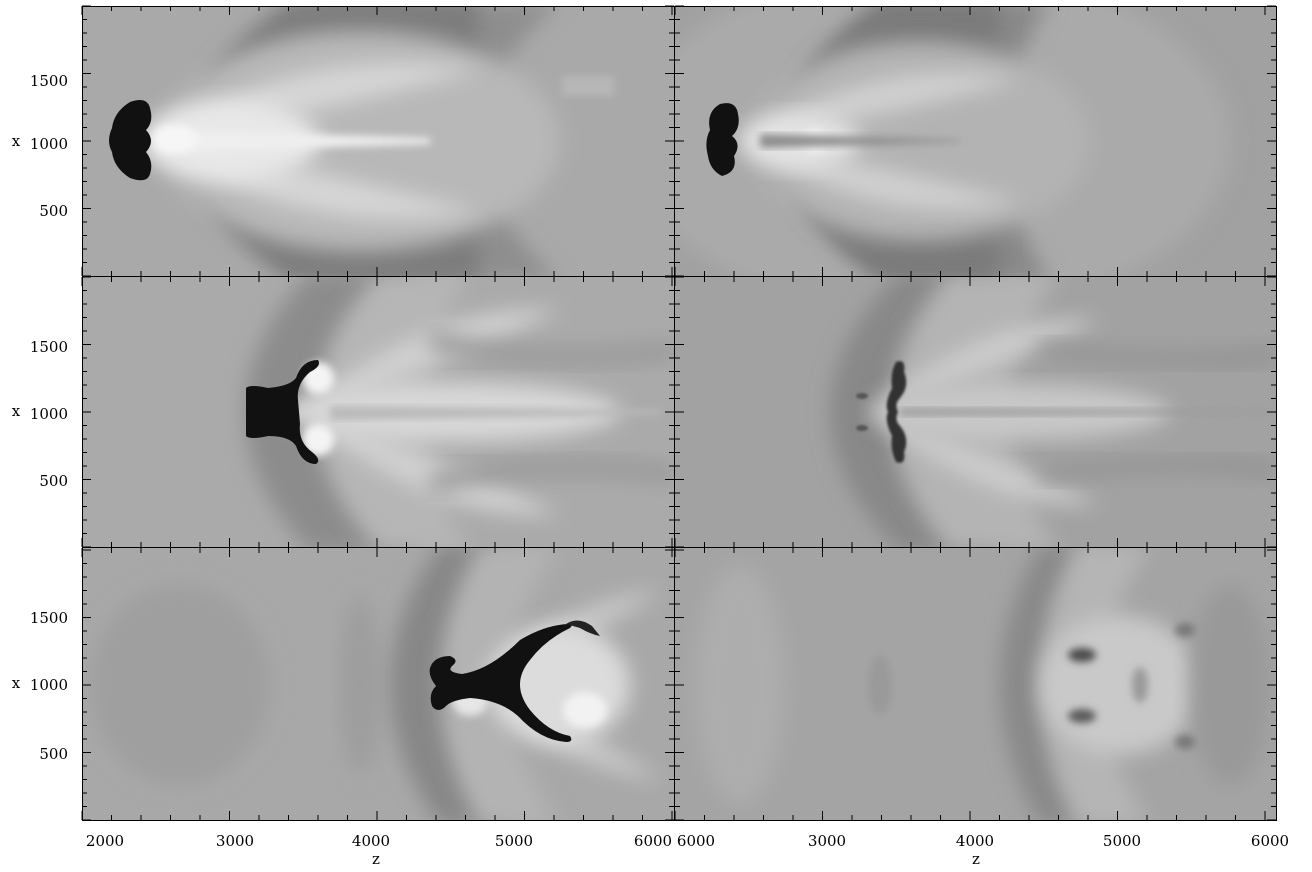  I want to click on cloud-remnant-bottom-right, so click(1131, 686).